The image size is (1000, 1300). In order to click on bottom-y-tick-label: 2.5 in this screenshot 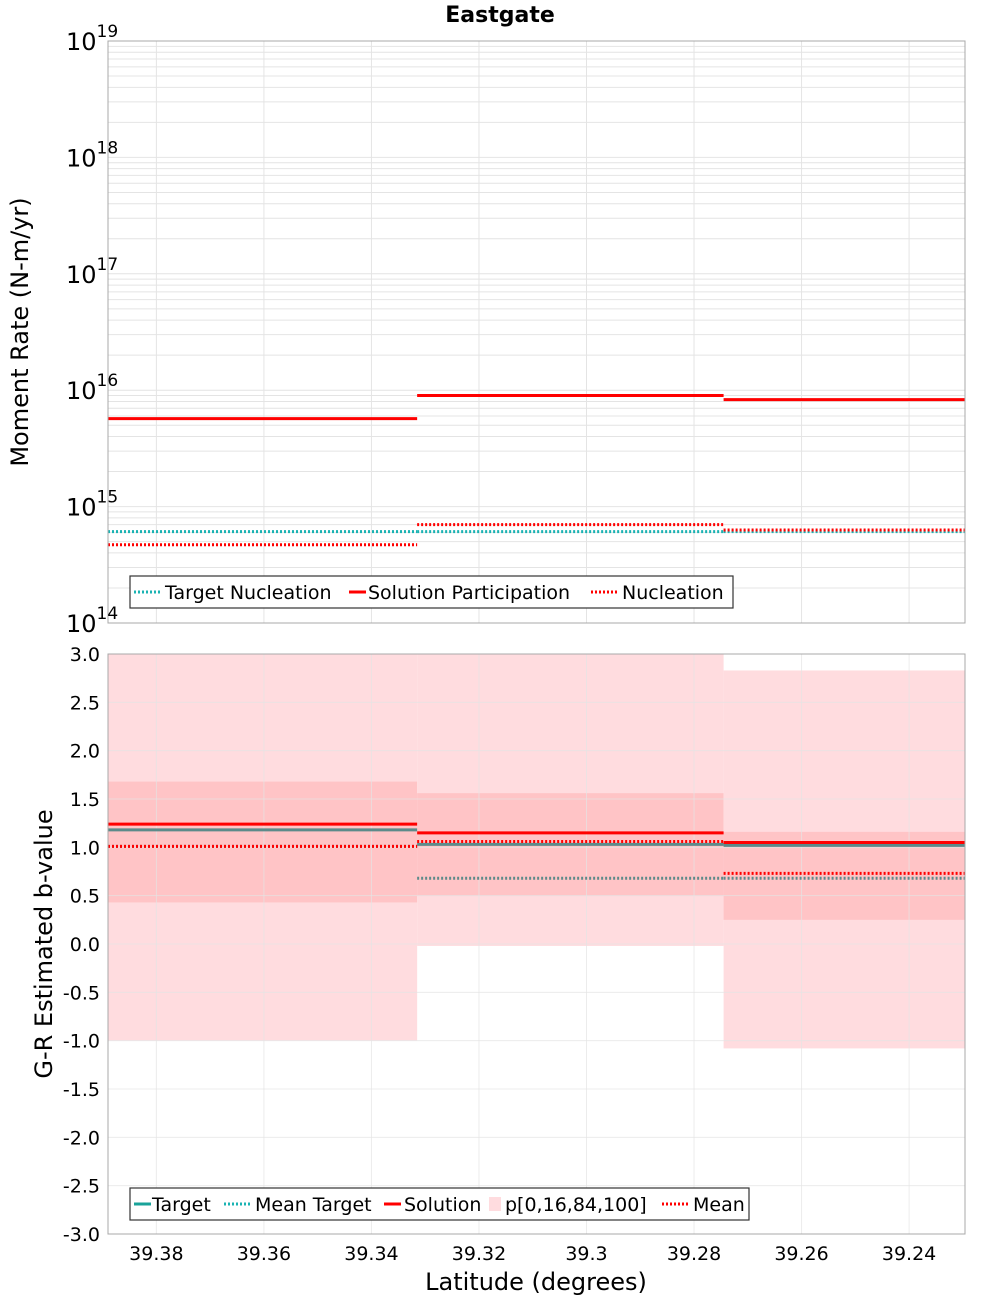, I will do `click(85, 703)`.